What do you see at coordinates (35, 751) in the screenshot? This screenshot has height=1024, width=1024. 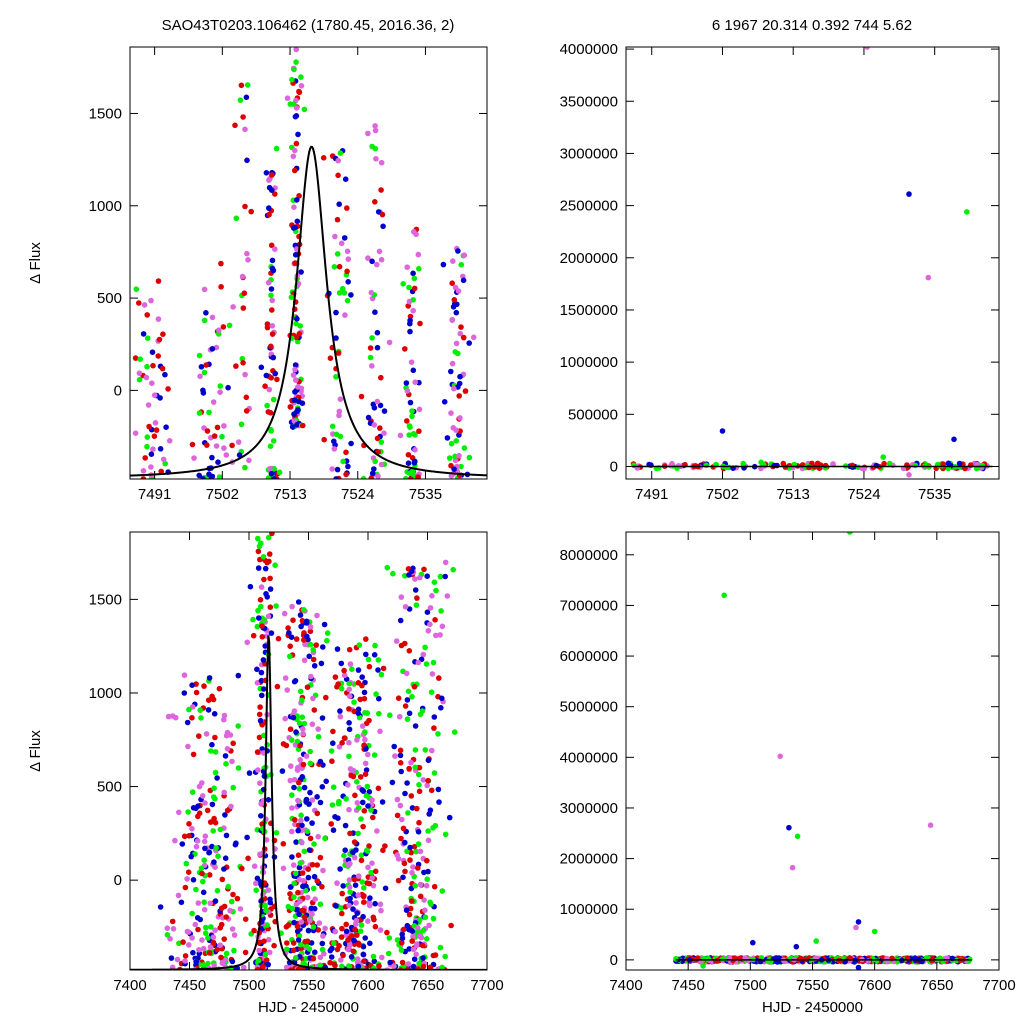 I see `y-axis-label: Δ Flux` at bounding box center [35, 751].